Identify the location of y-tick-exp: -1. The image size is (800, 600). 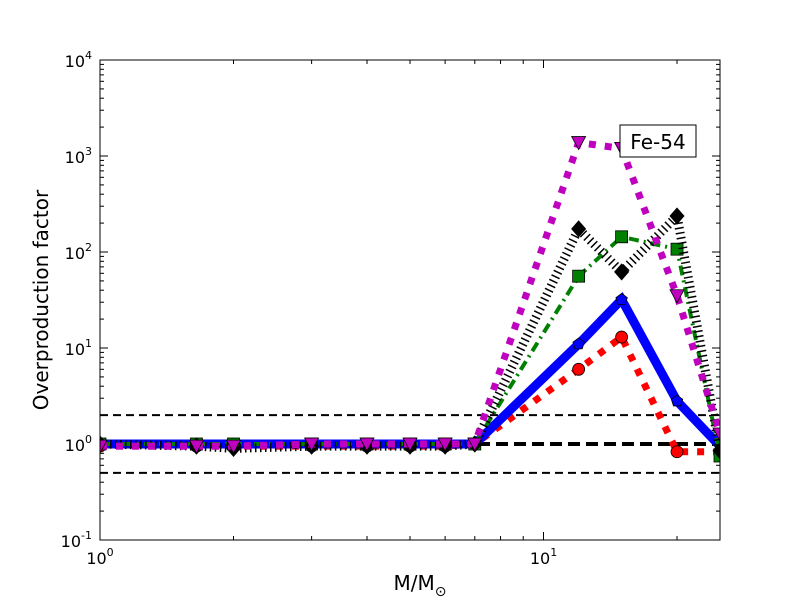
(86, 535).